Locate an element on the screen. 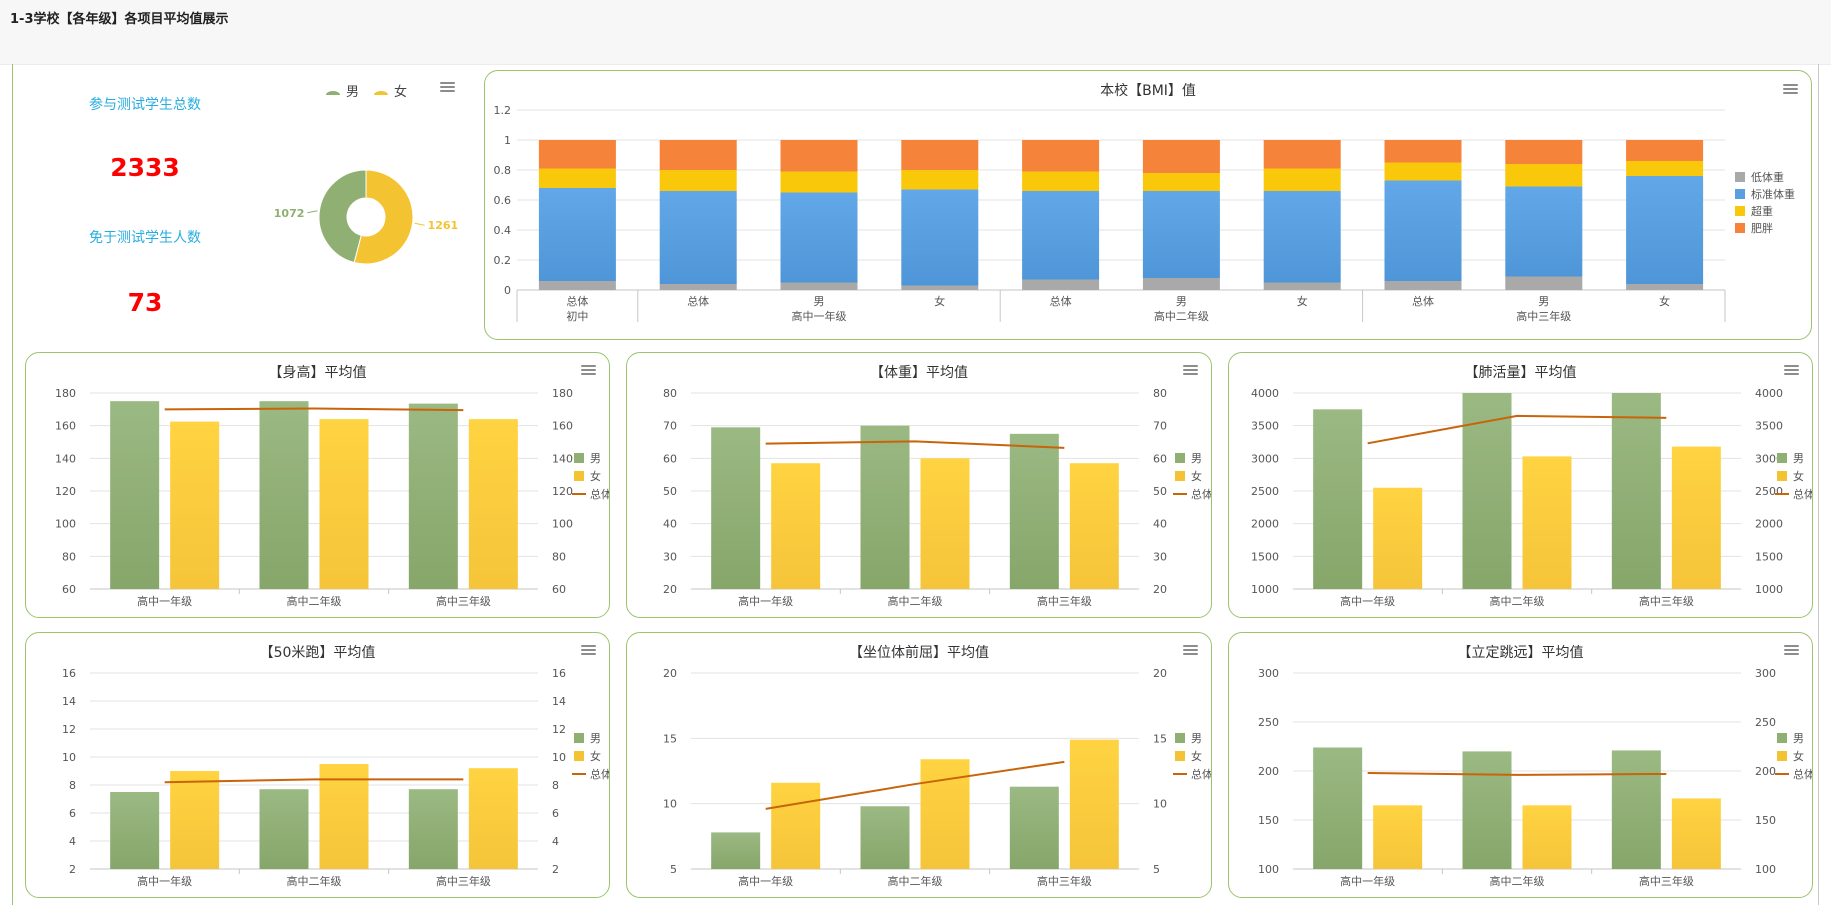  y2-tick-label: 60 is located at coordinates (559, 589).